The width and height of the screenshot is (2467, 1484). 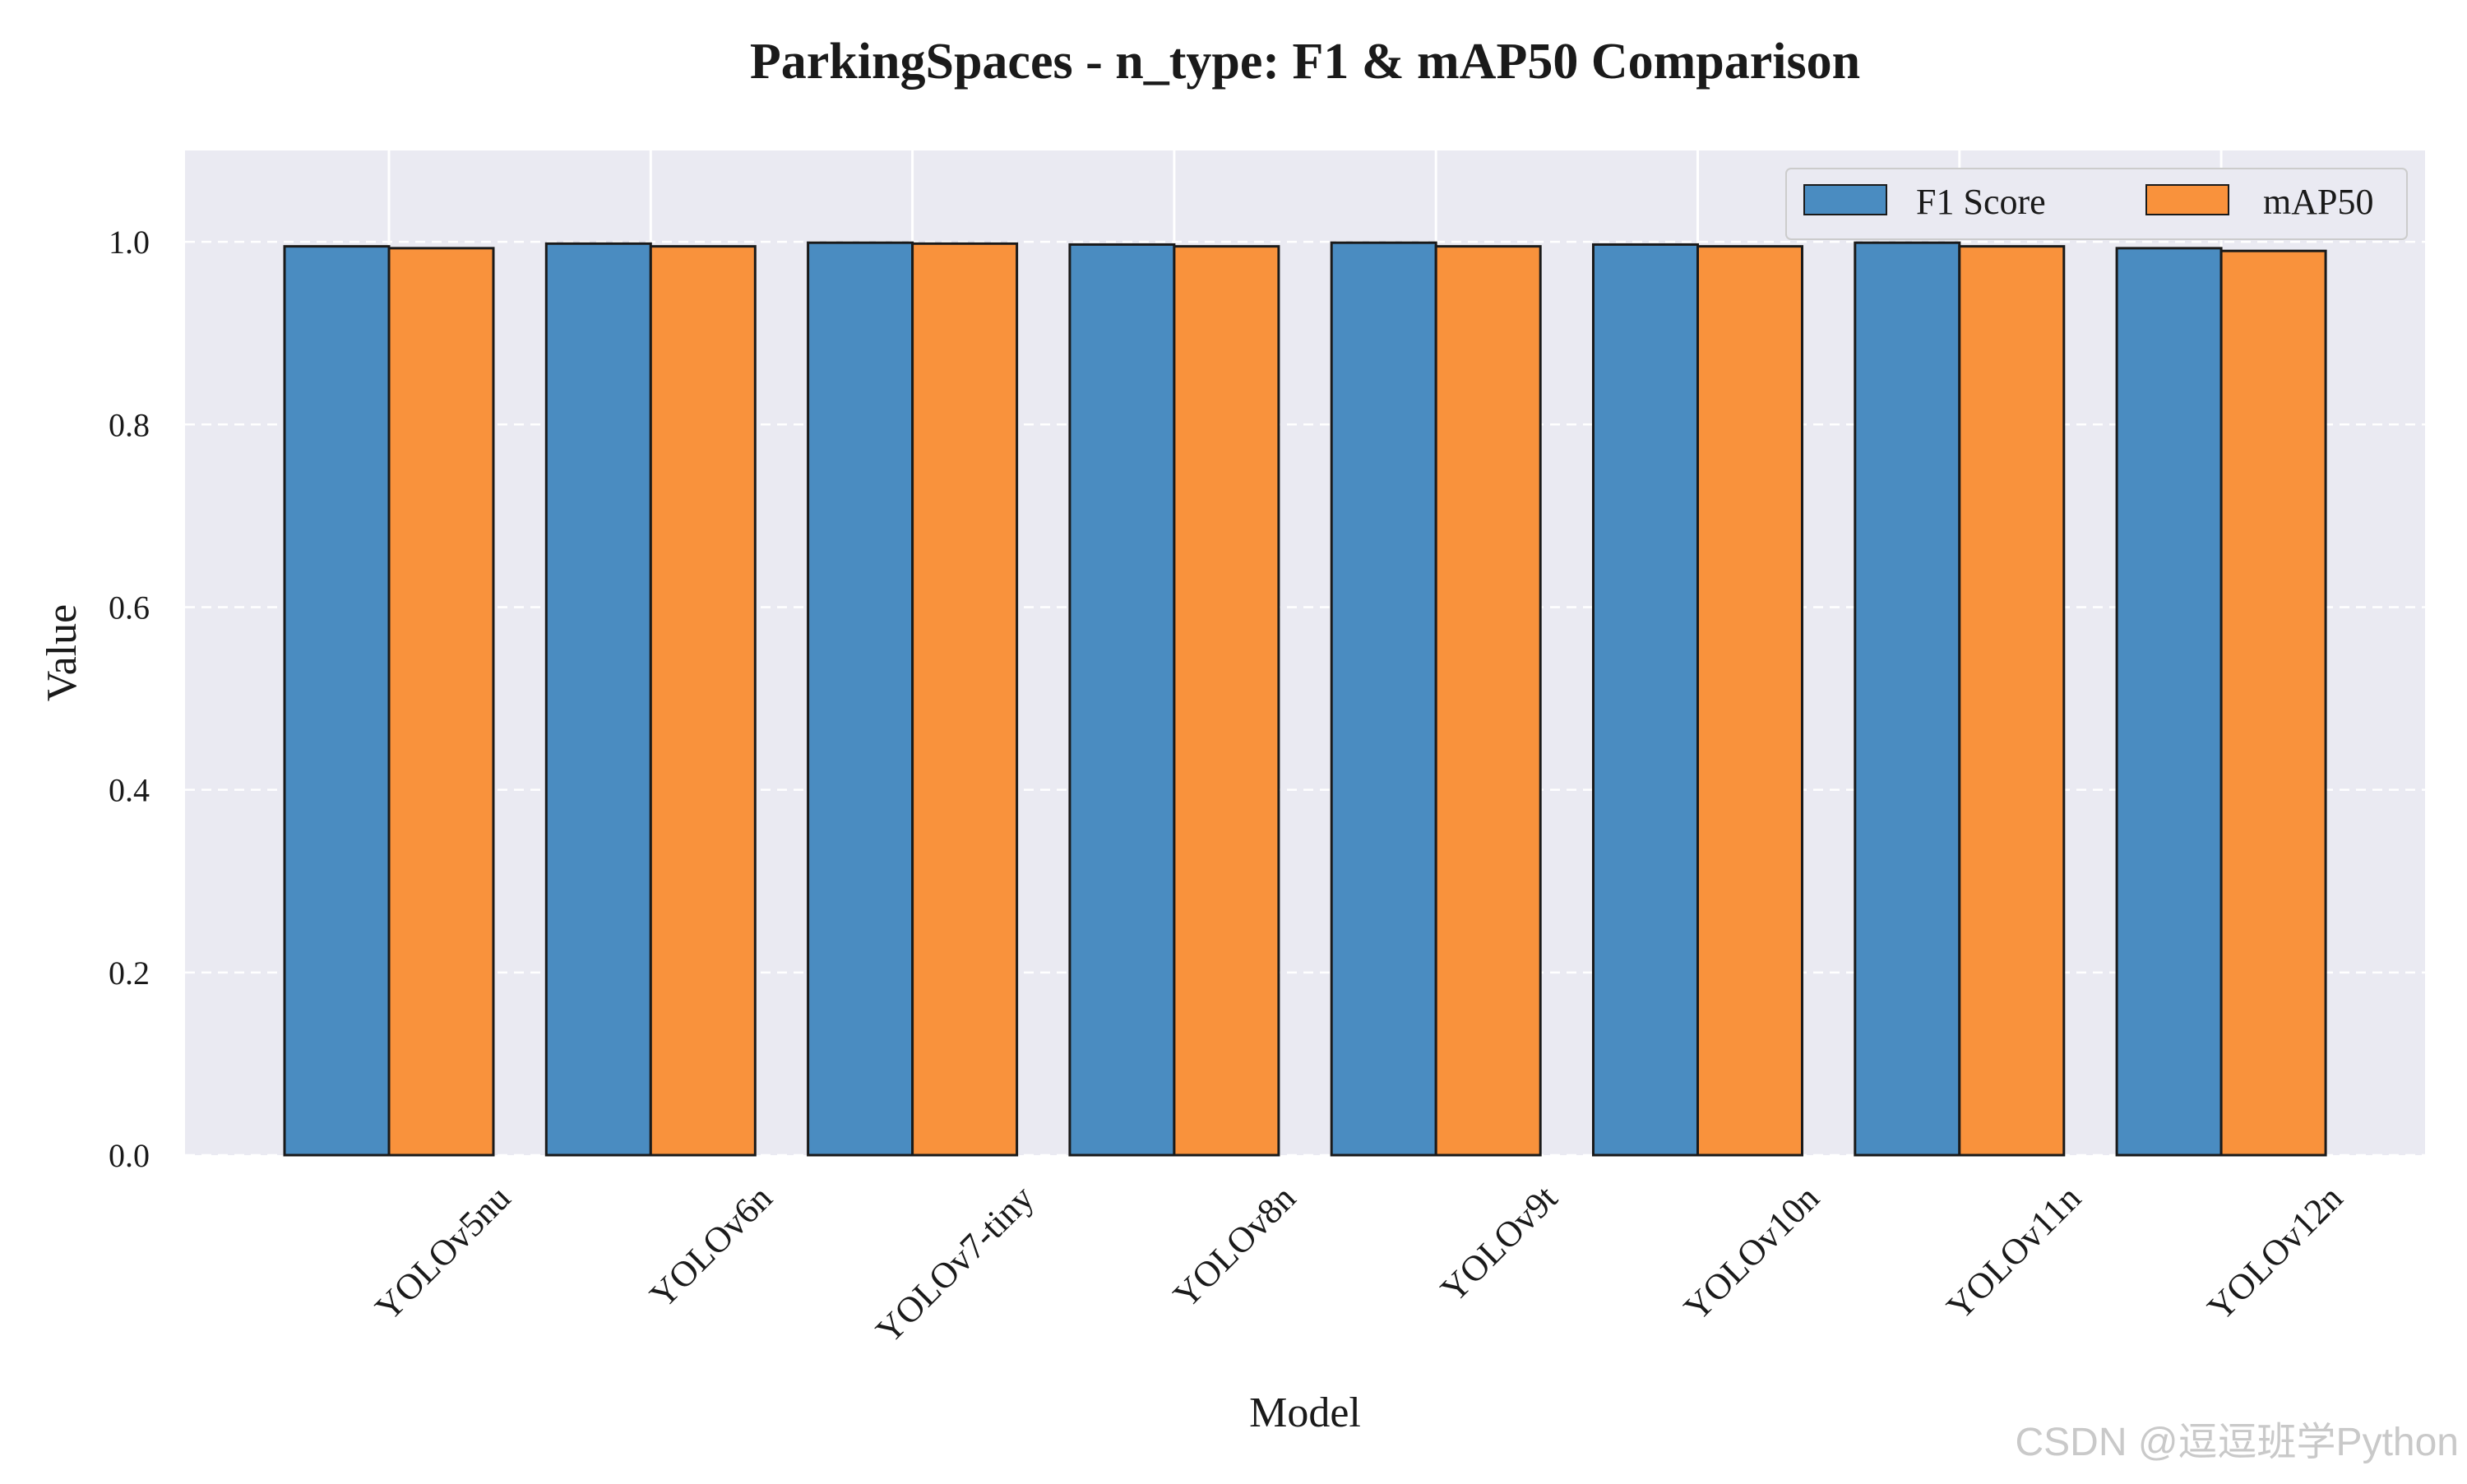 I want to click on y-axis-label: Value, so click(x=62, y=653).